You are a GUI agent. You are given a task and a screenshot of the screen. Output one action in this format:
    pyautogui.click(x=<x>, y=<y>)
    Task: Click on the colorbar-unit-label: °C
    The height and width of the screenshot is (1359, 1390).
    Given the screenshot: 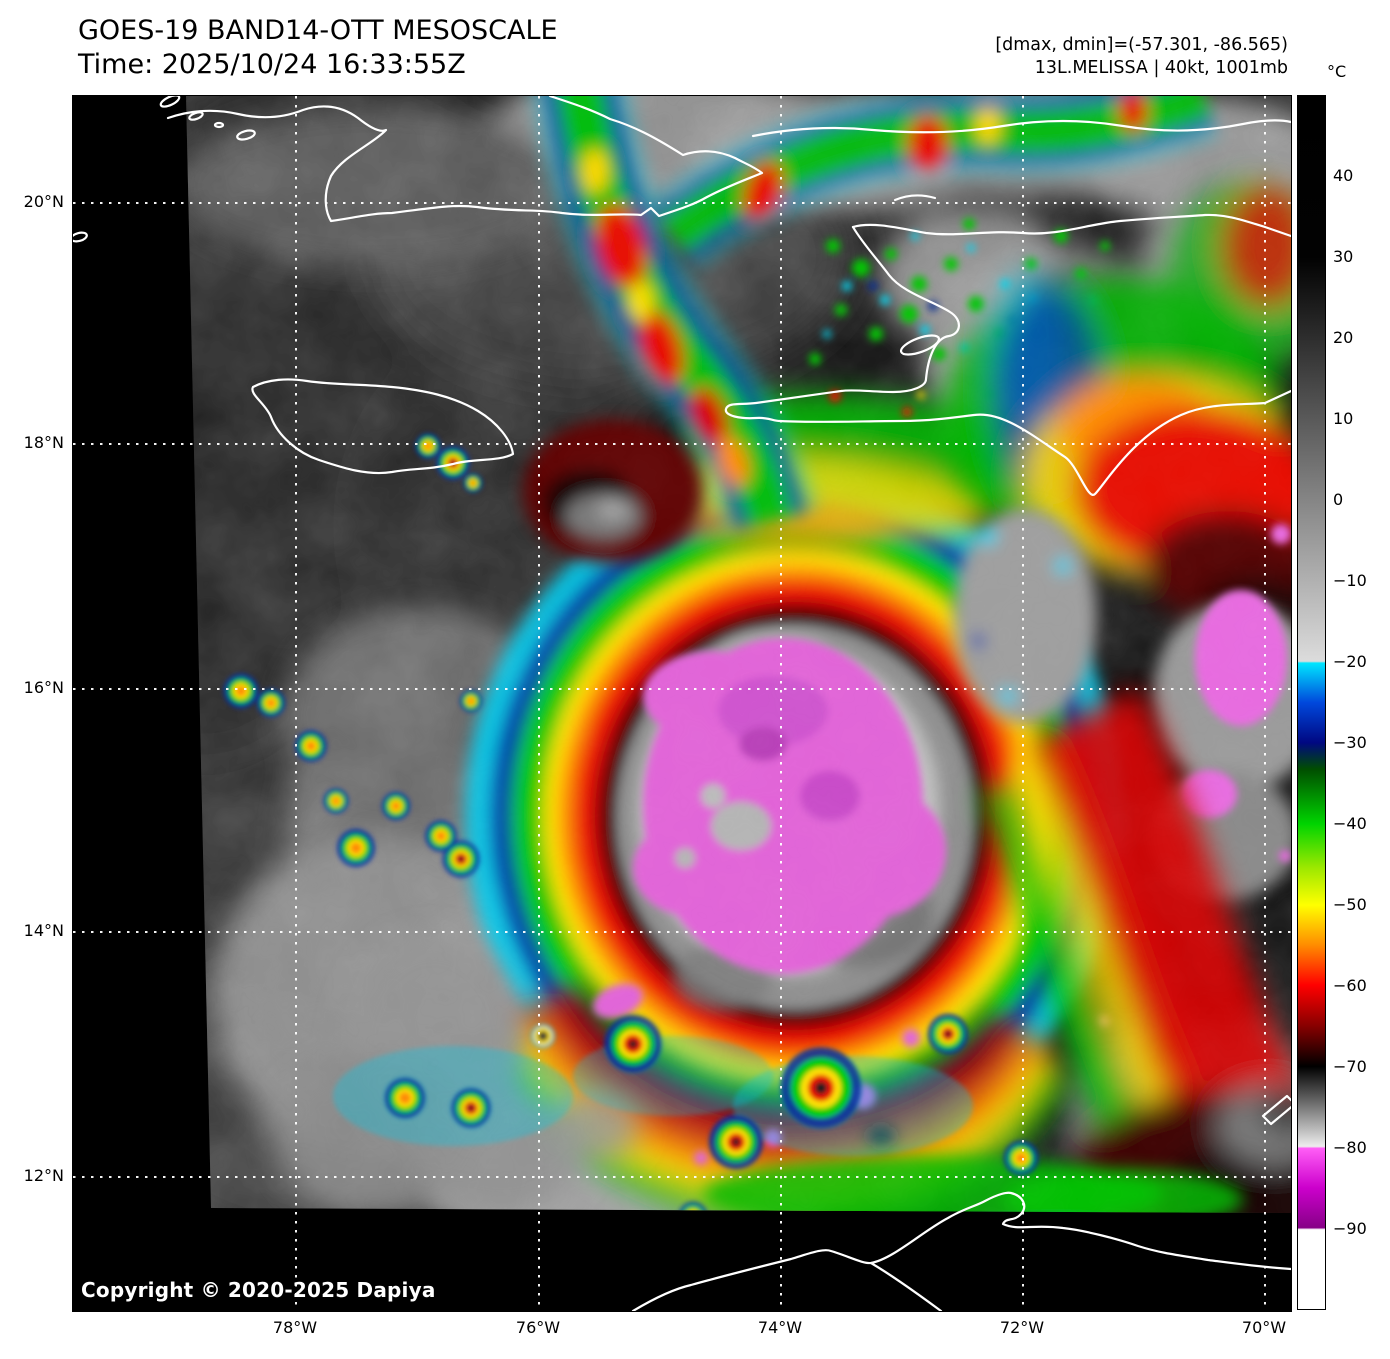 What is the action you would take?
    pyautogui.click(x=1337, y=71)
    